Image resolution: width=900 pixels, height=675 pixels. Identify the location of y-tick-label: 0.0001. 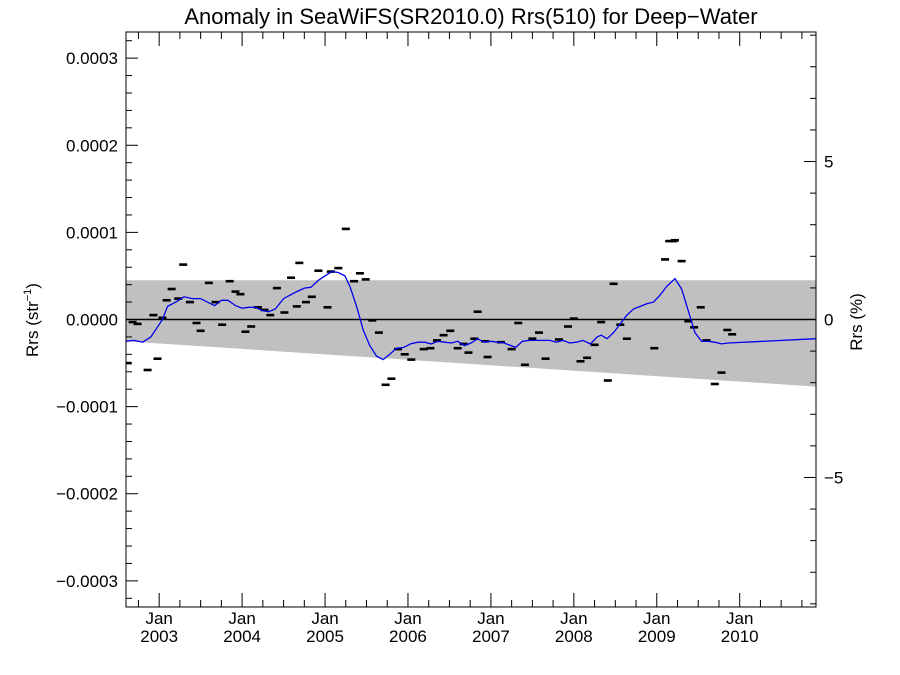
(92, 232).